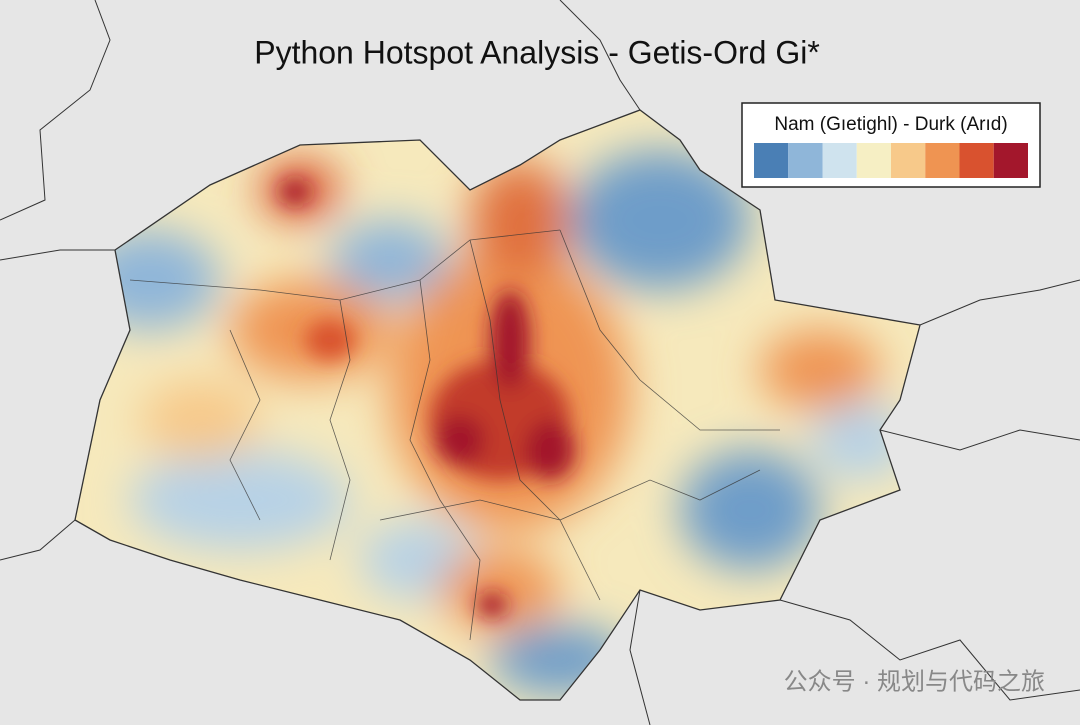 The height and width of the screenshot is (725, 1080). I want to click on map-title: Python Hotspot Analysis - Getis-Ord Gi*, so click(537, 52).